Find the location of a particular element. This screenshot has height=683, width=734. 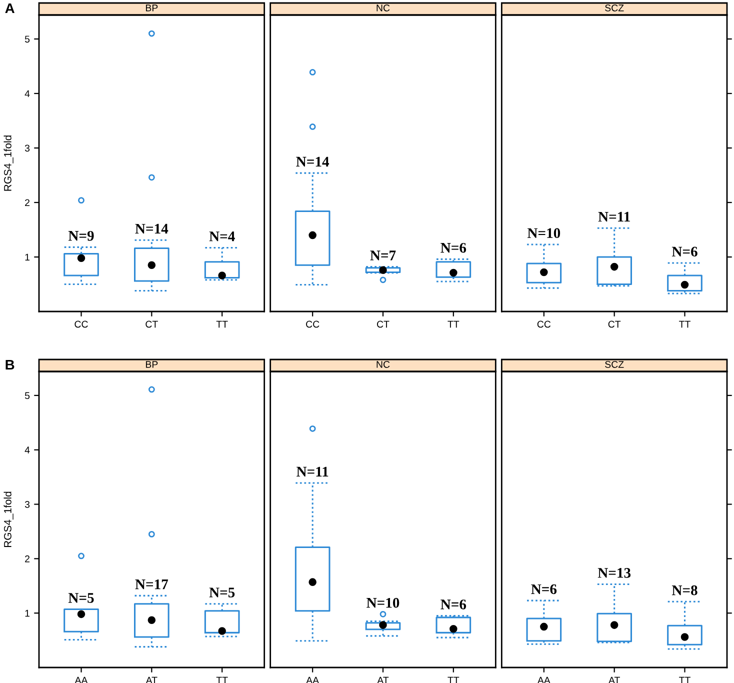

text: A is located at coordinates (9, 8).